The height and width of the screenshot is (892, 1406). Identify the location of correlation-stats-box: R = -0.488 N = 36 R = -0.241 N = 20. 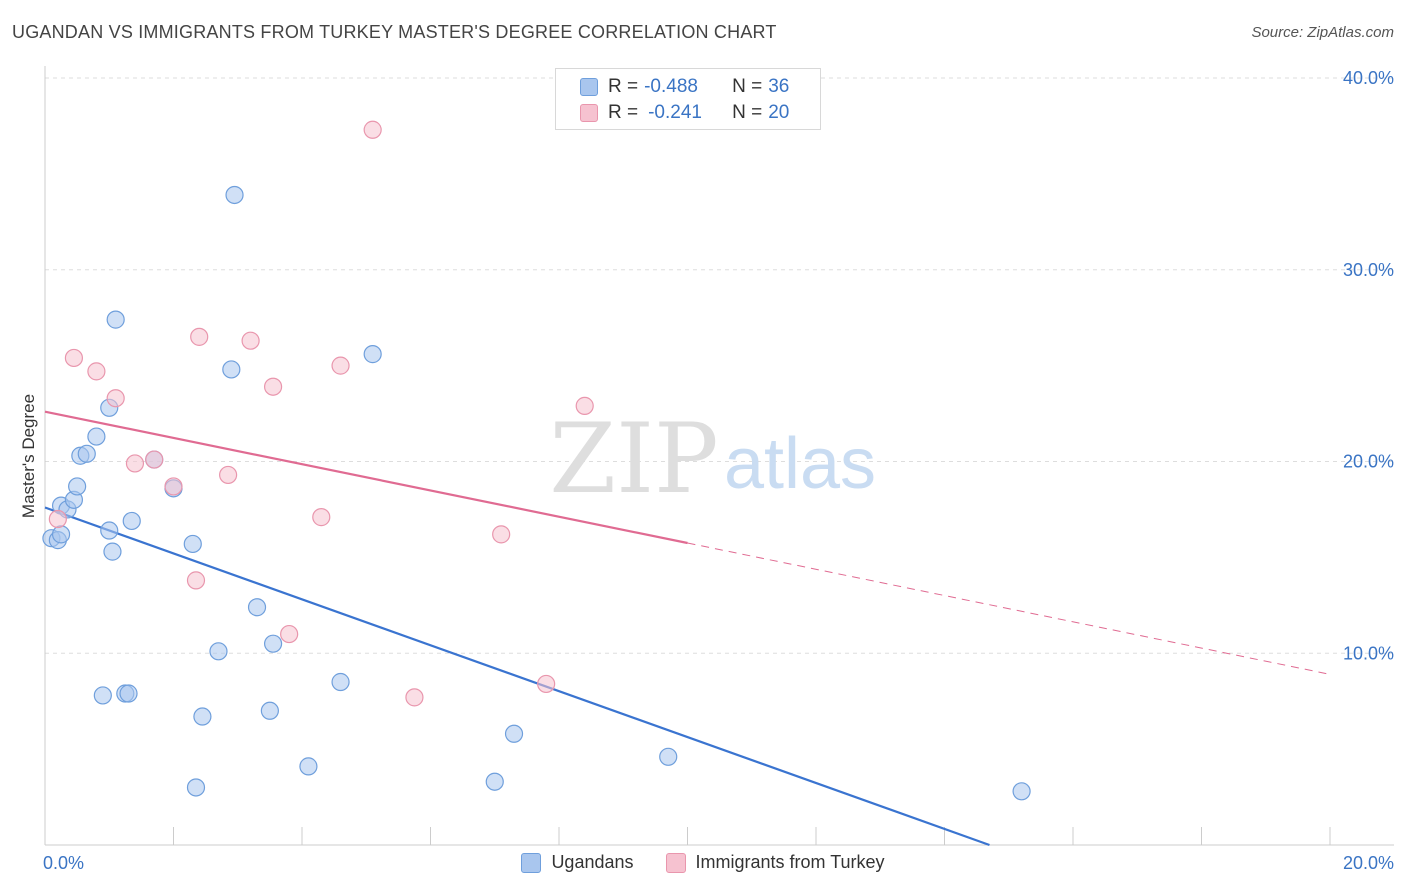
(688, 99).